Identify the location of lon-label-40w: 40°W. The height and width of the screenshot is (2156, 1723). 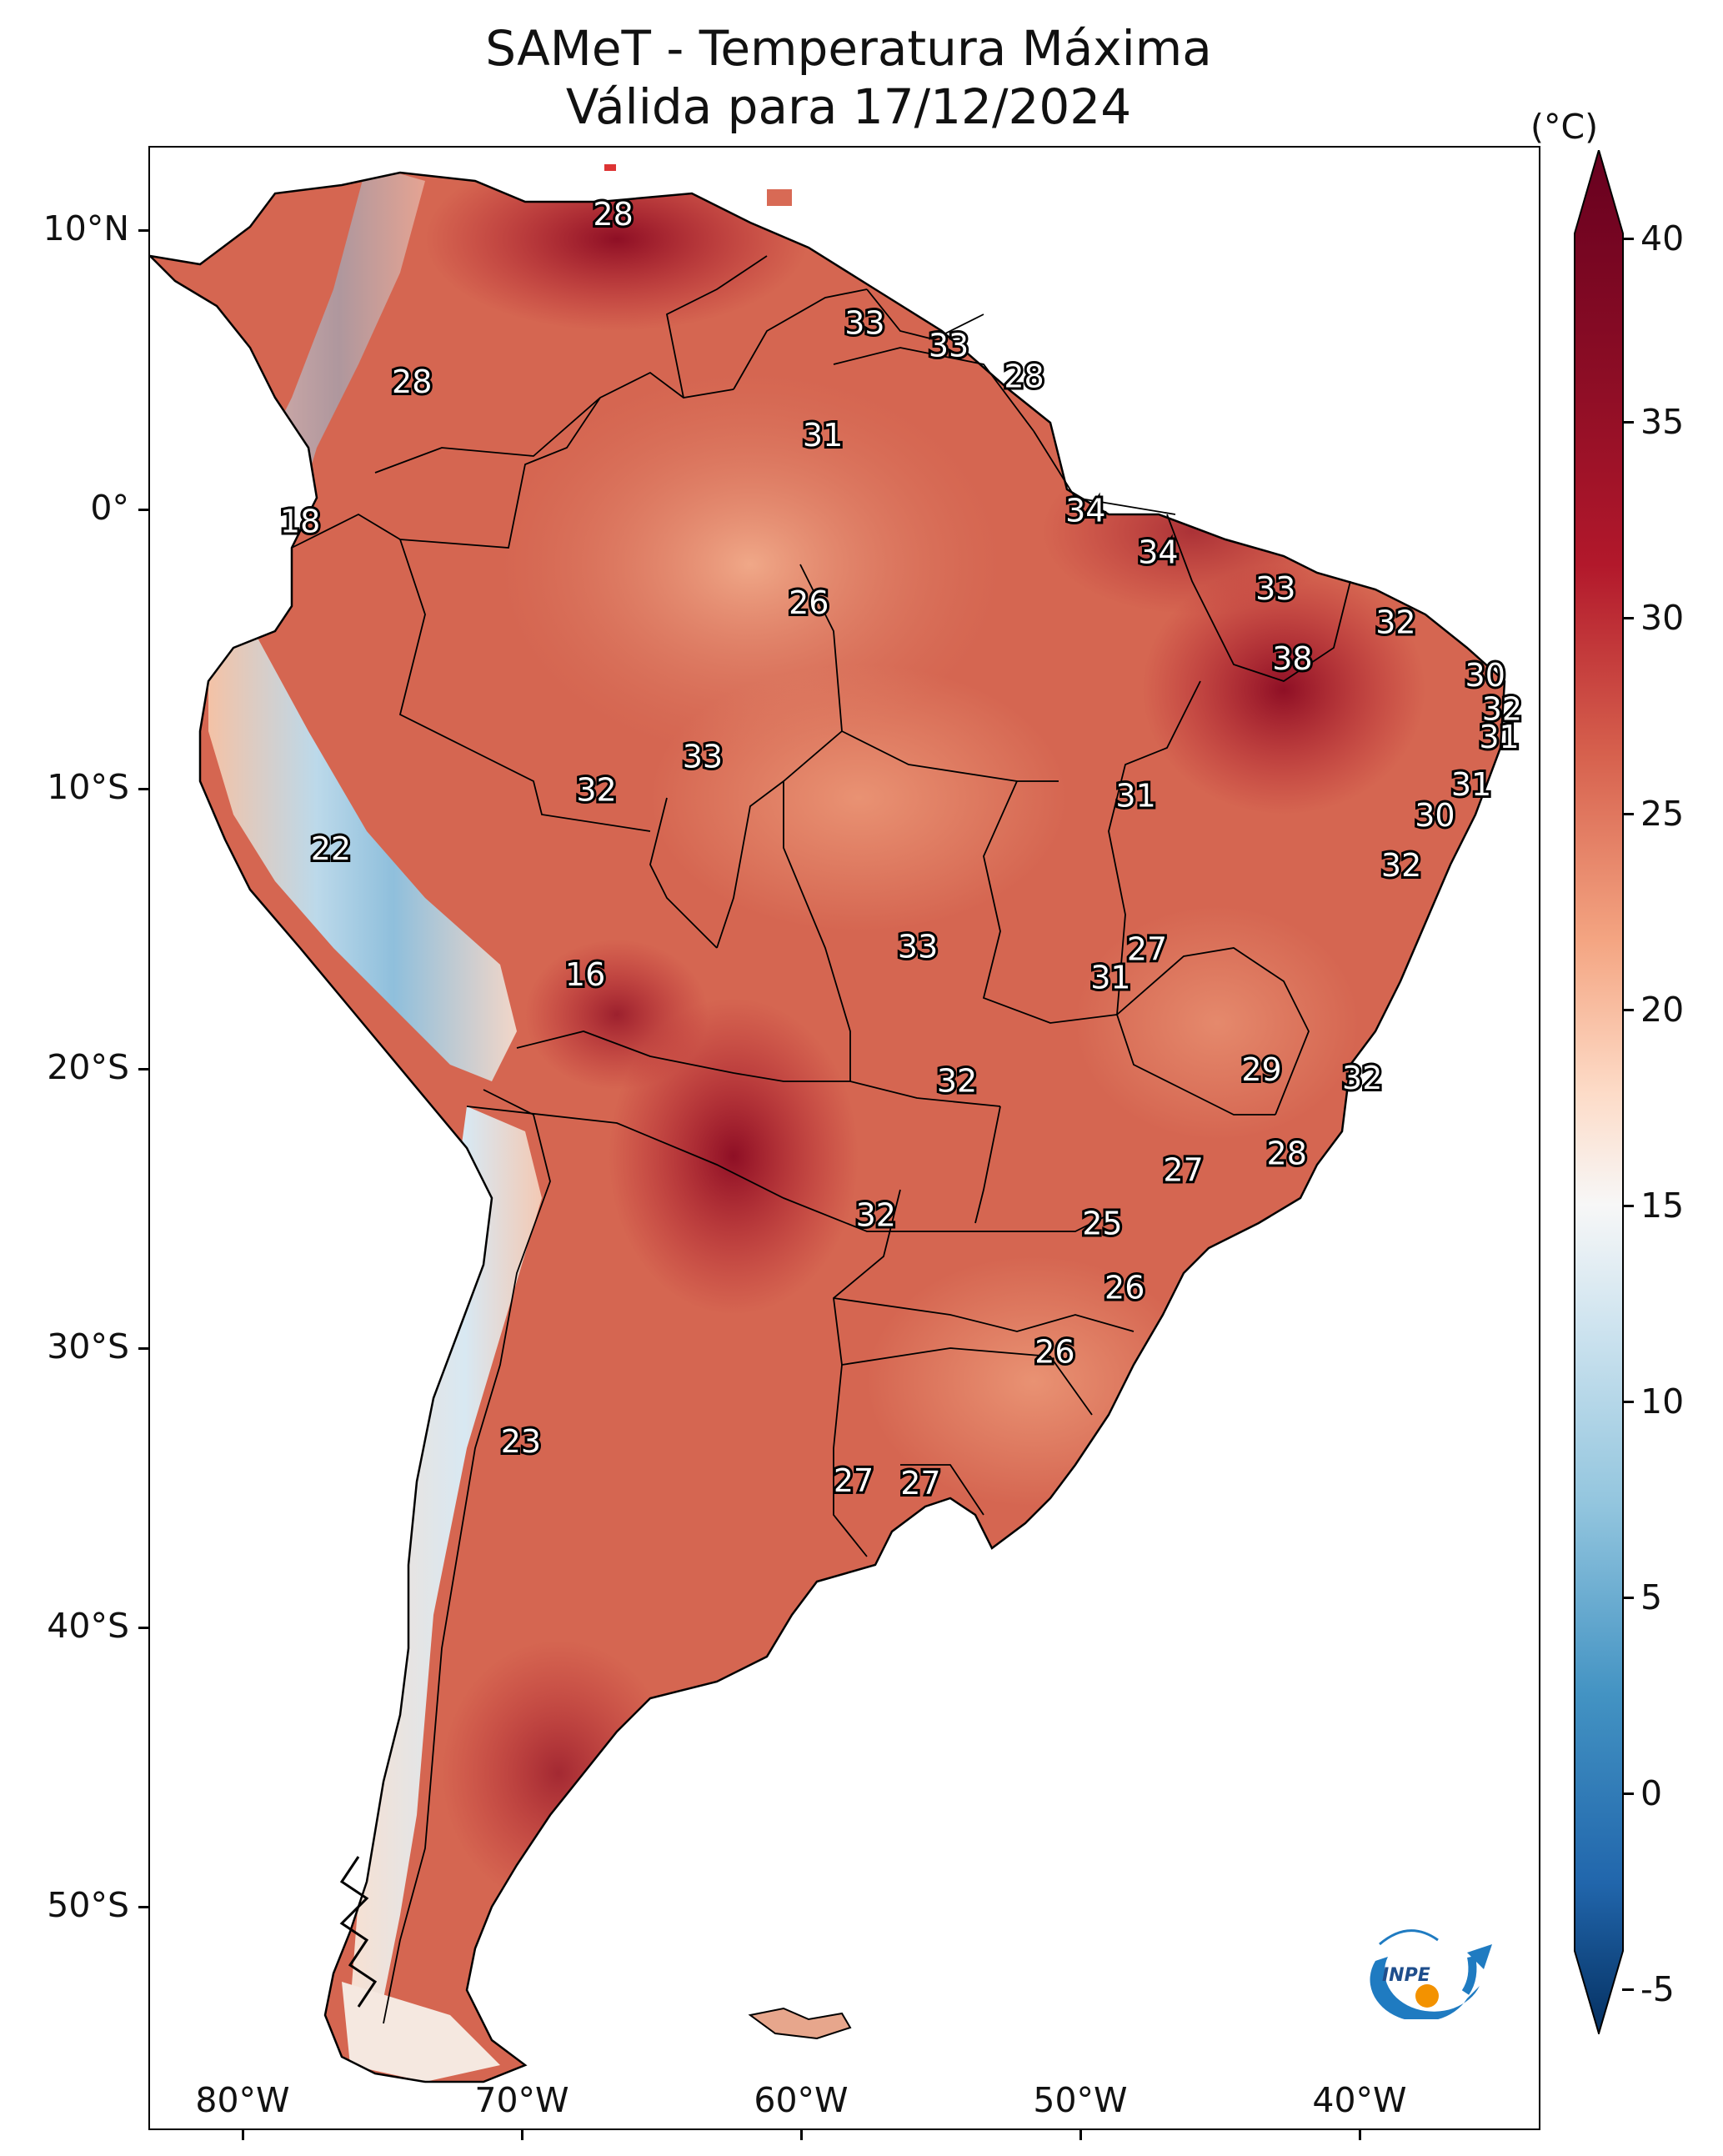
(1360, 2100).